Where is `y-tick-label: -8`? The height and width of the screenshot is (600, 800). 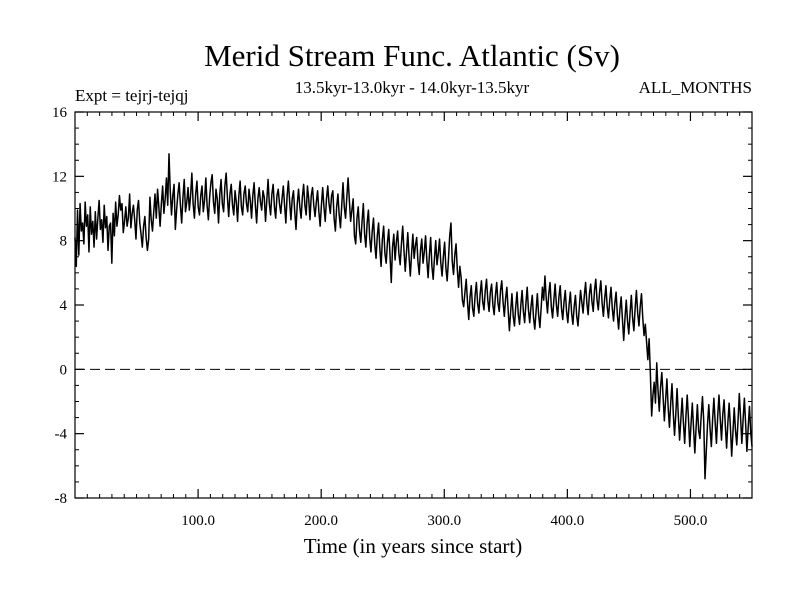
y-tick-label: -8 is located at coordinates (61, 499).